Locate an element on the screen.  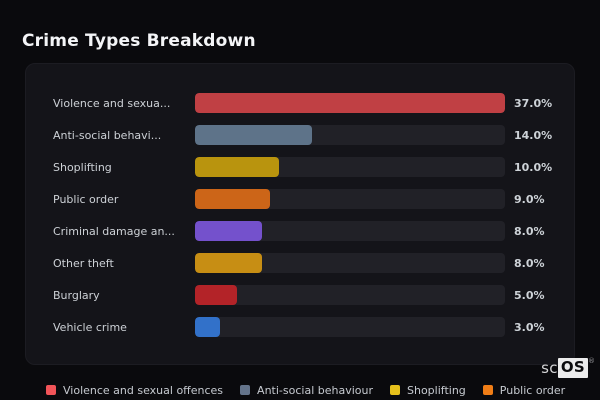
bar-category-label: Vehicle crime is located at coordinates (90, 327).